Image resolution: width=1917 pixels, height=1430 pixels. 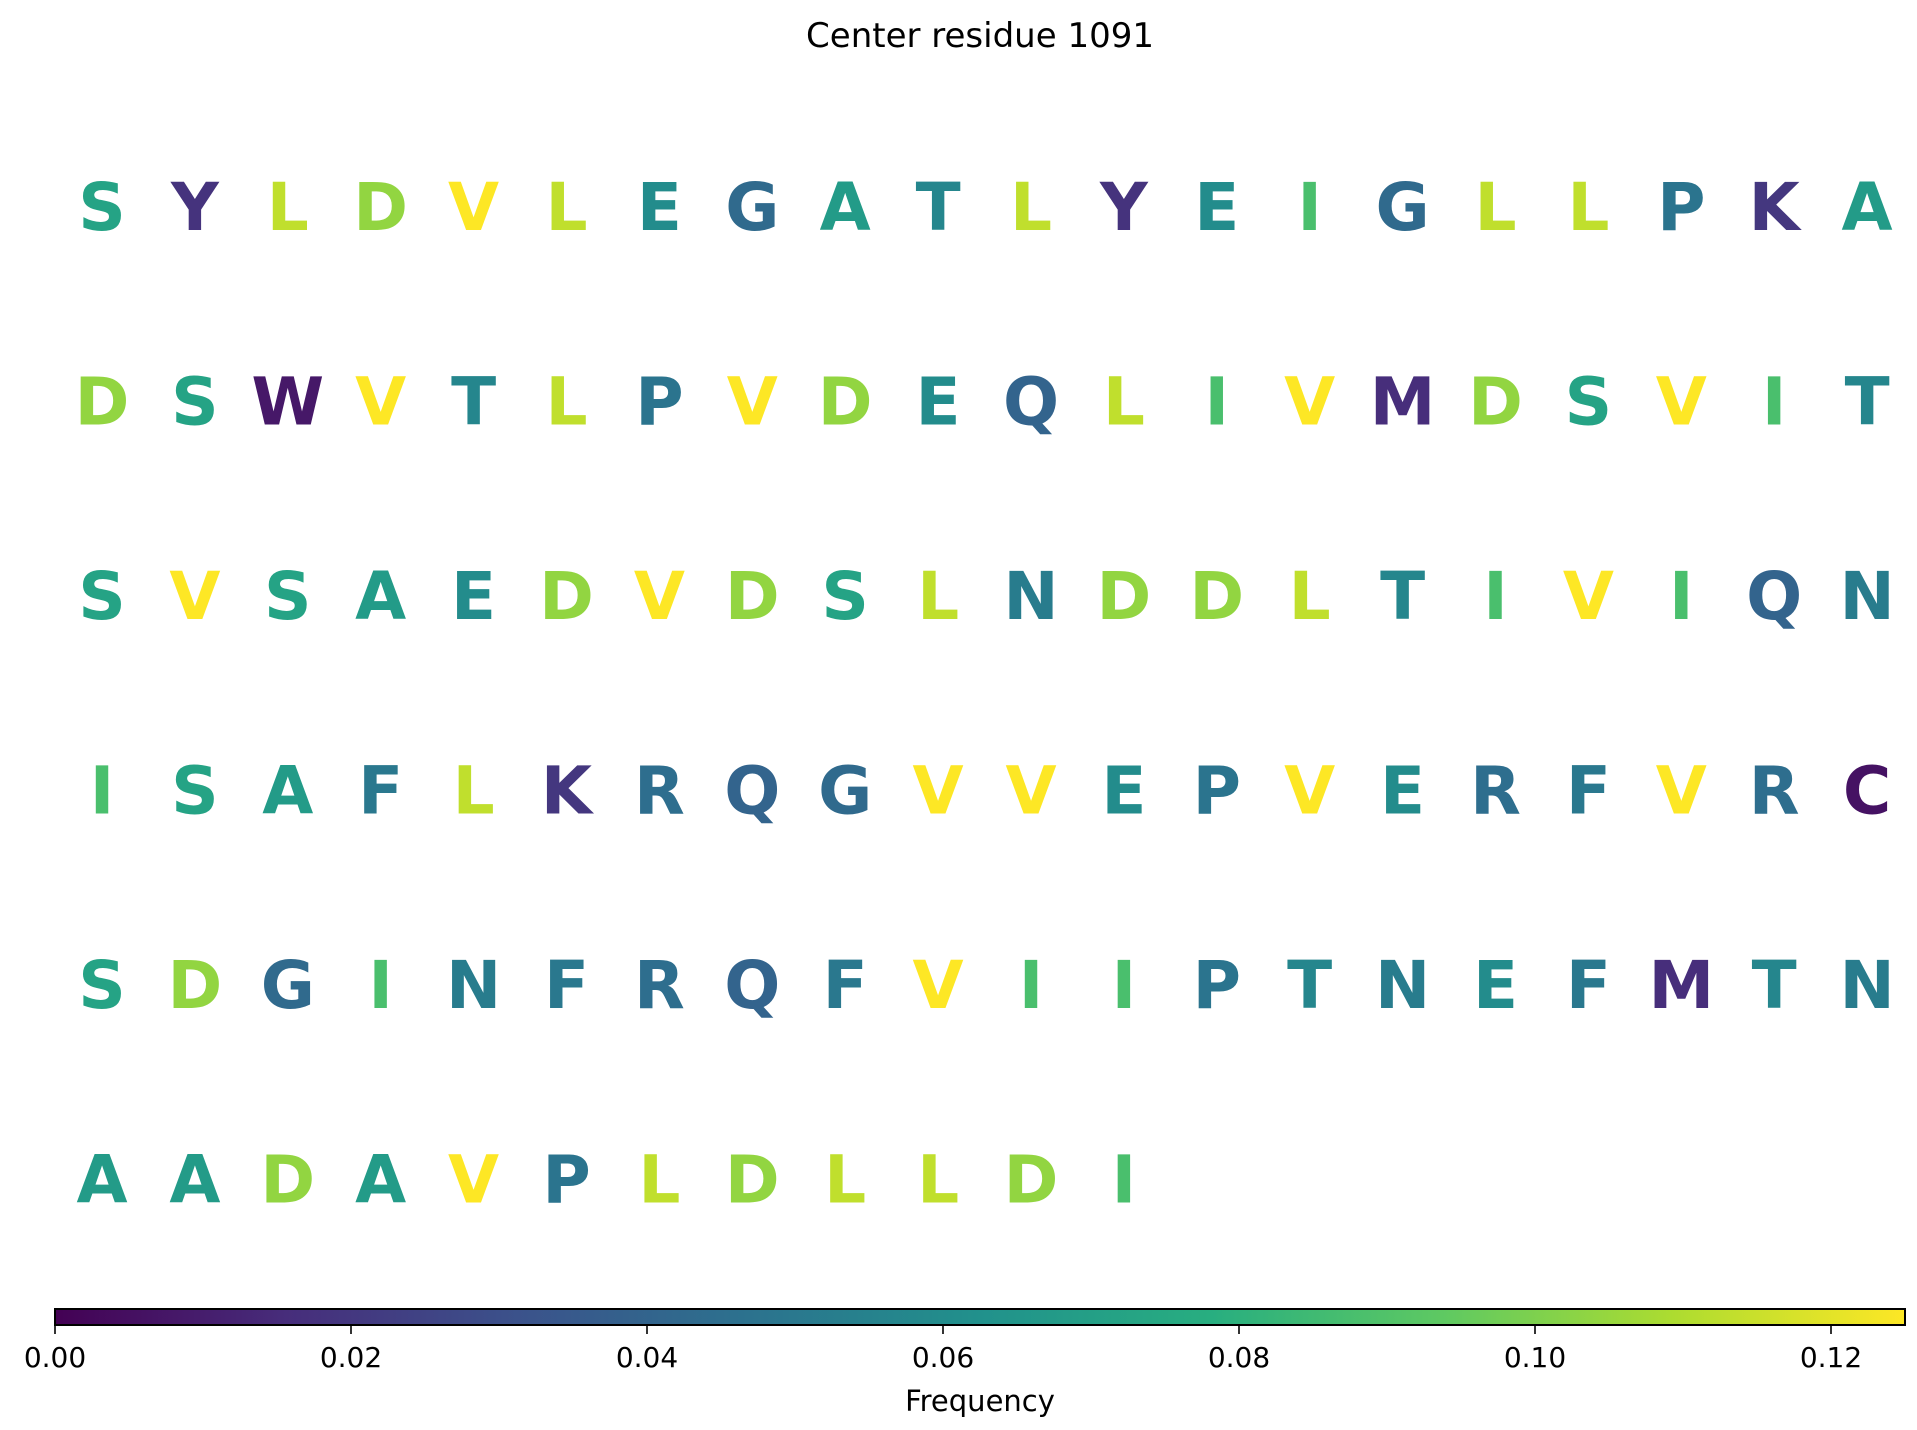 I want to click on colorbar-tick-label: 0.12, so click(x=1831, y=1357).